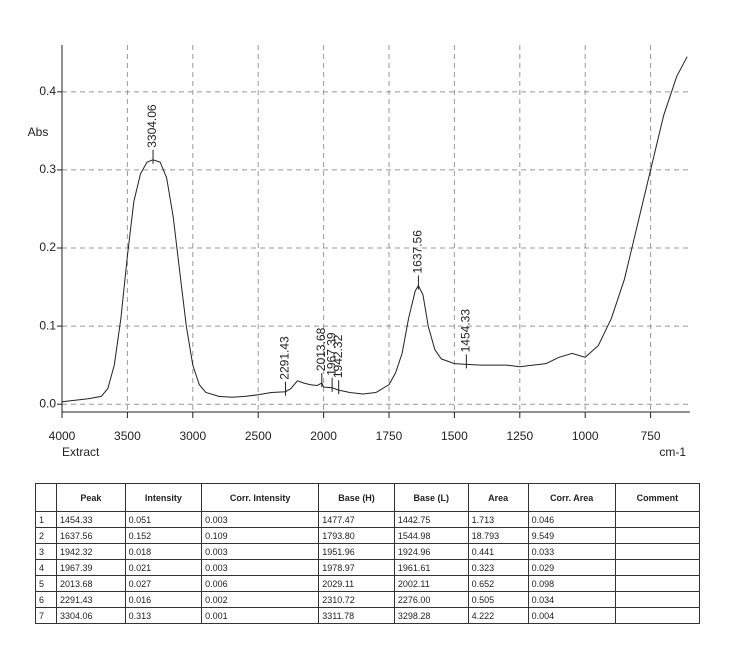 Image resolution: width=755 pixels, height=660 pixels. Describe the element at coordinates (651, 436) in the screenshot. I see `x-tick-label: 750` at that location.